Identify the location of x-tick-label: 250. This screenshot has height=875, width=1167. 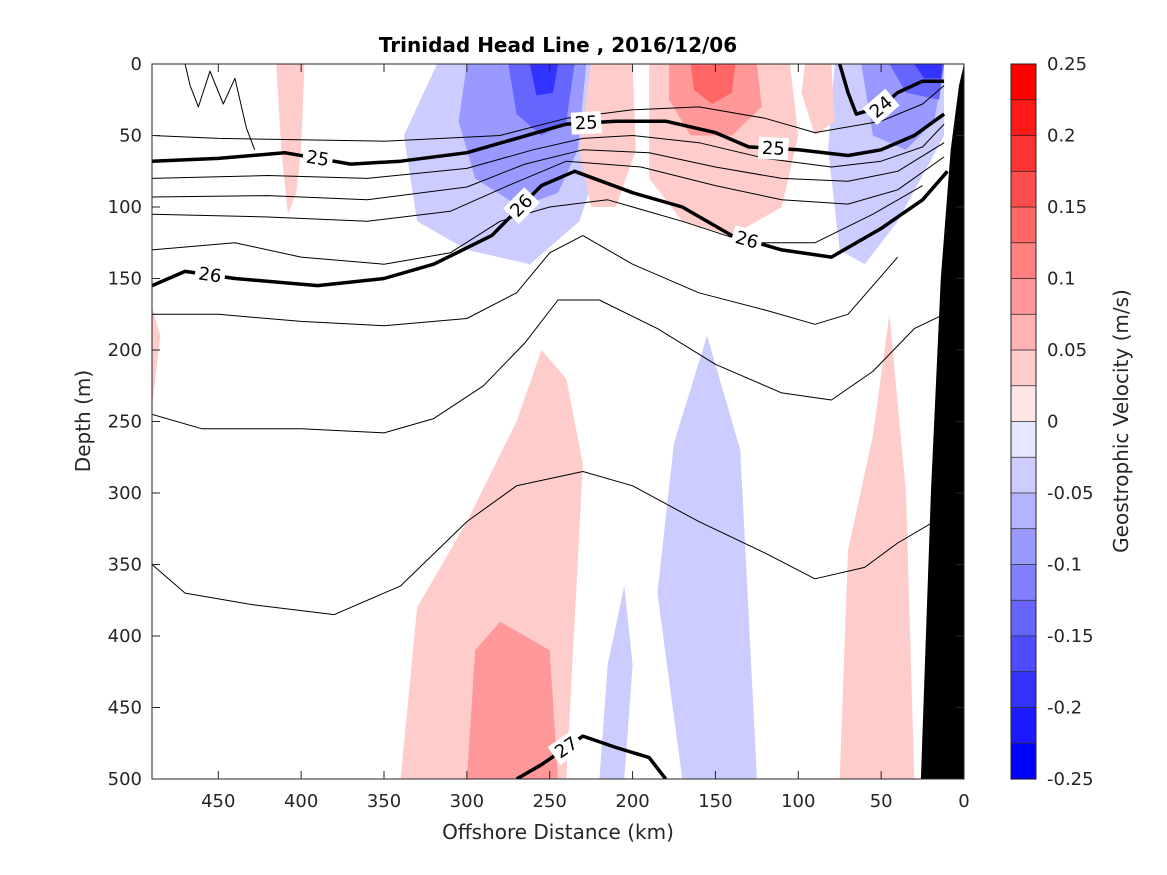
(550, 801).